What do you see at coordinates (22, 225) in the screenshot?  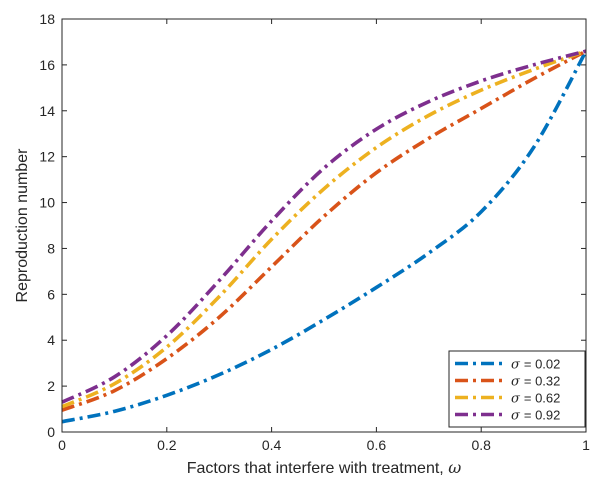 I see `y-axis-label: Reproduction number` at bounding box center [22, 225].